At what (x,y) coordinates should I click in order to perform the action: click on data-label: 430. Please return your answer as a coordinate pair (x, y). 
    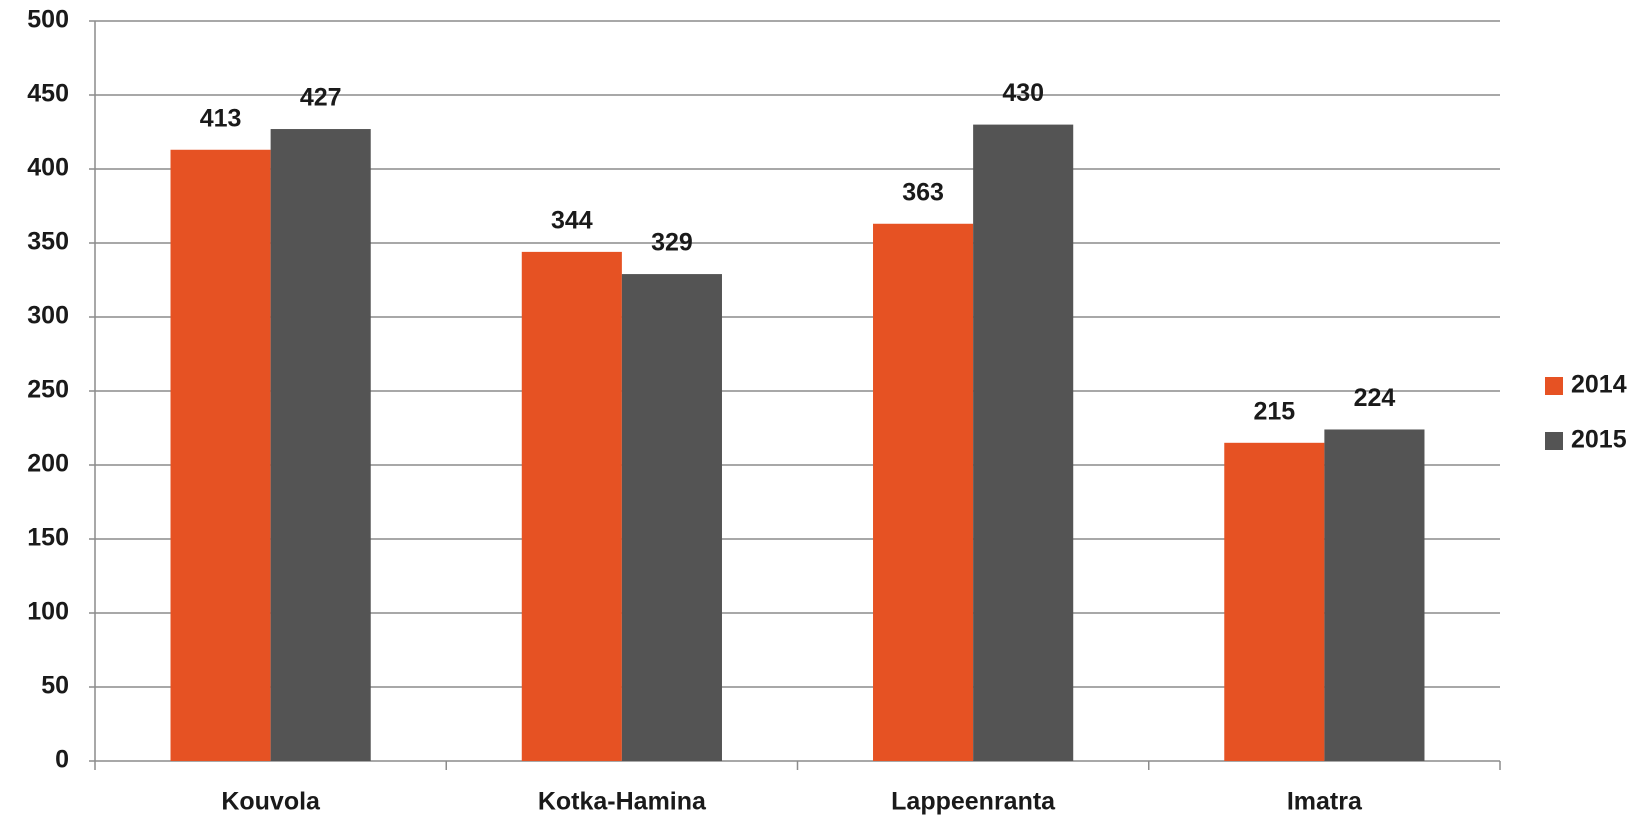
    Looking at the image, I should click on (1023, 93).